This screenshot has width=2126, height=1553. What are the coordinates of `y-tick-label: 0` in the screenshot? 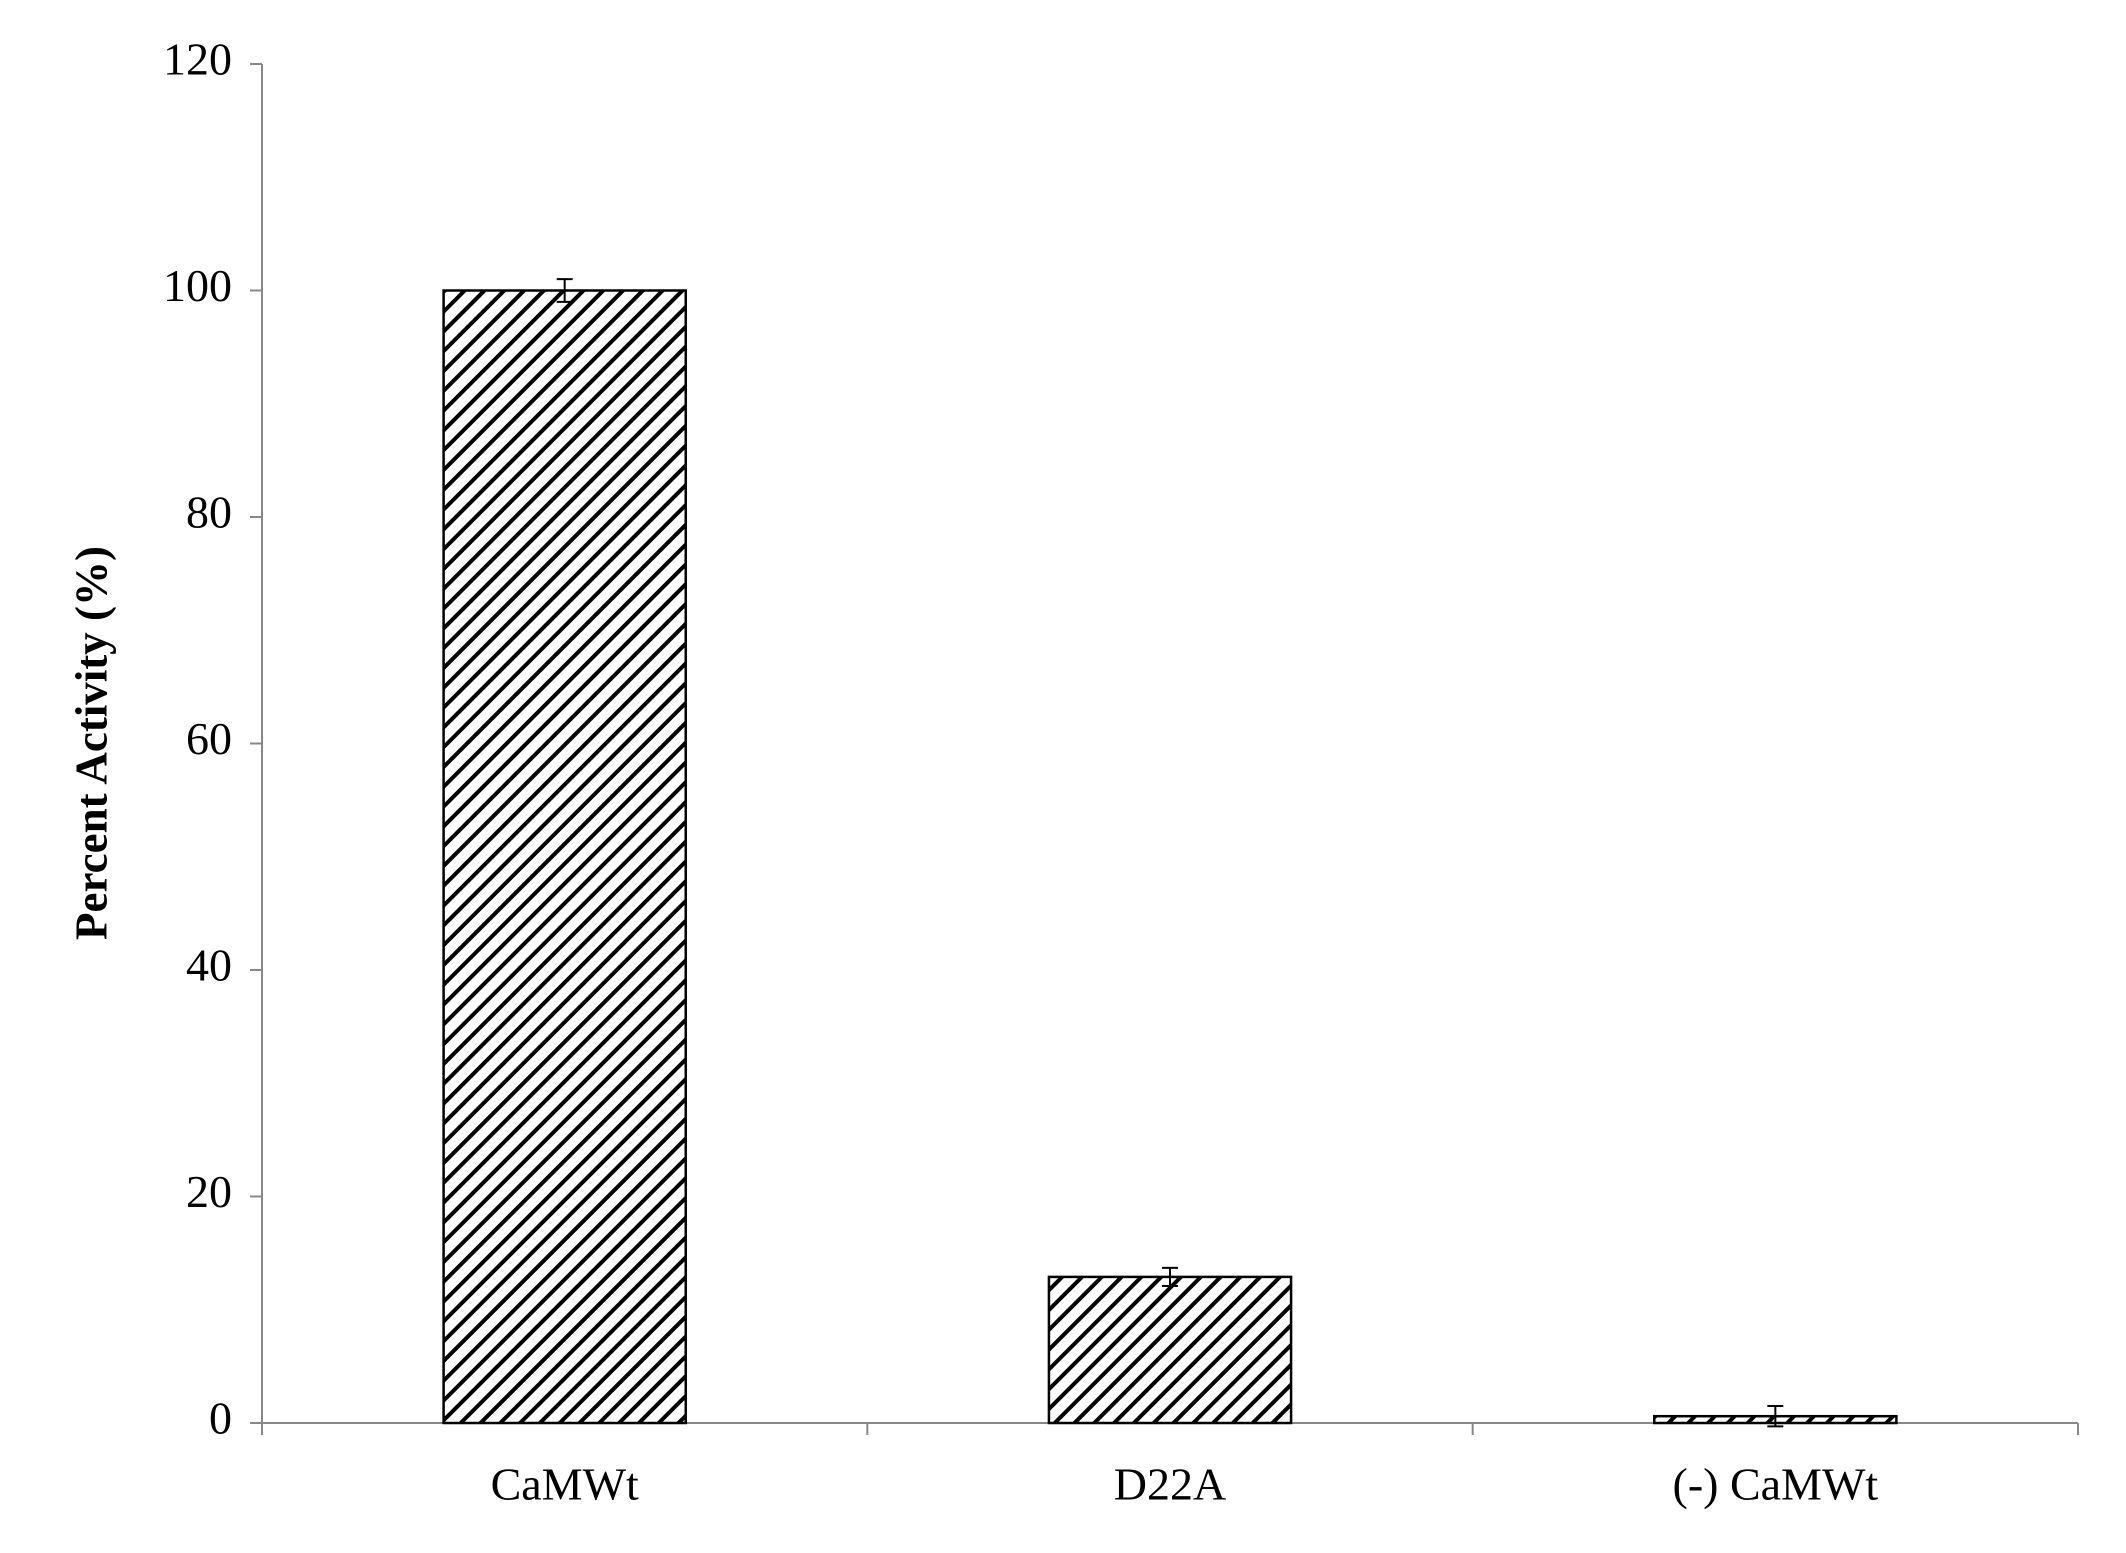 It's located at (220, 1418).